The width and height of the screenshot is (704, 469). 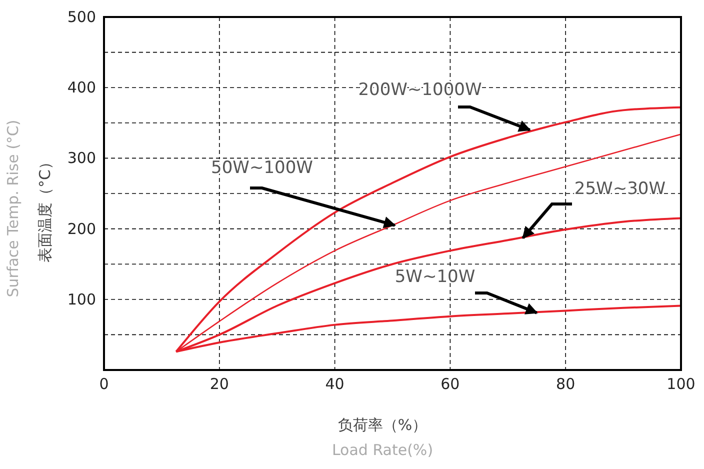 What do you see at coordinates (681, 384) in the screenshot?
I see `x-tick-label: 100` at bounding box center [681, 384].